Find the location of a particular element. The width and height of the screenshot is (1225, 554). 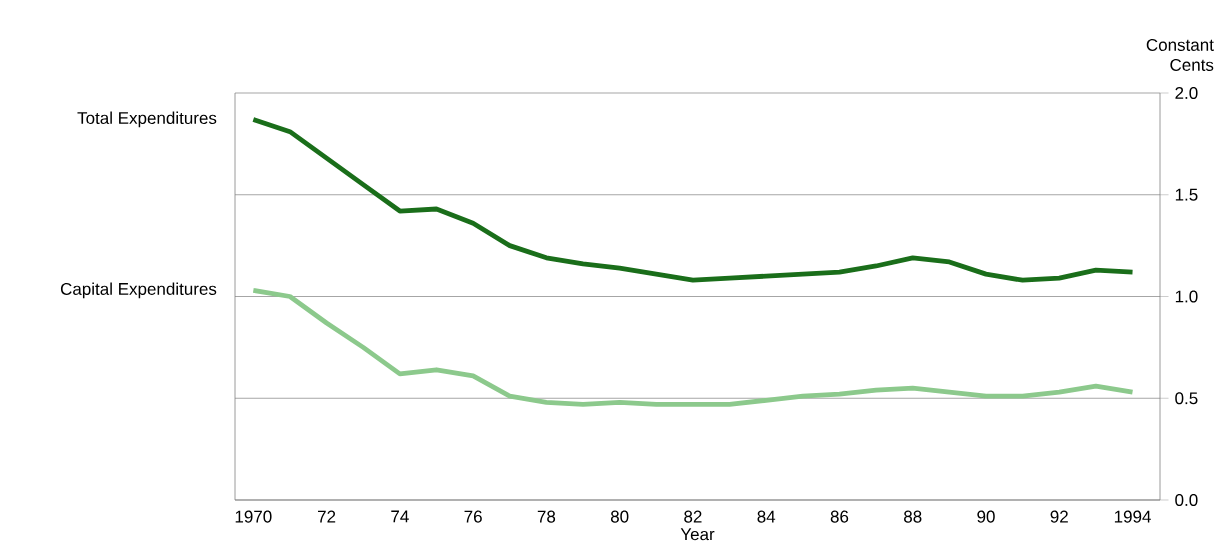

x-tick-label: 72 is located at coordinates (327, 516).